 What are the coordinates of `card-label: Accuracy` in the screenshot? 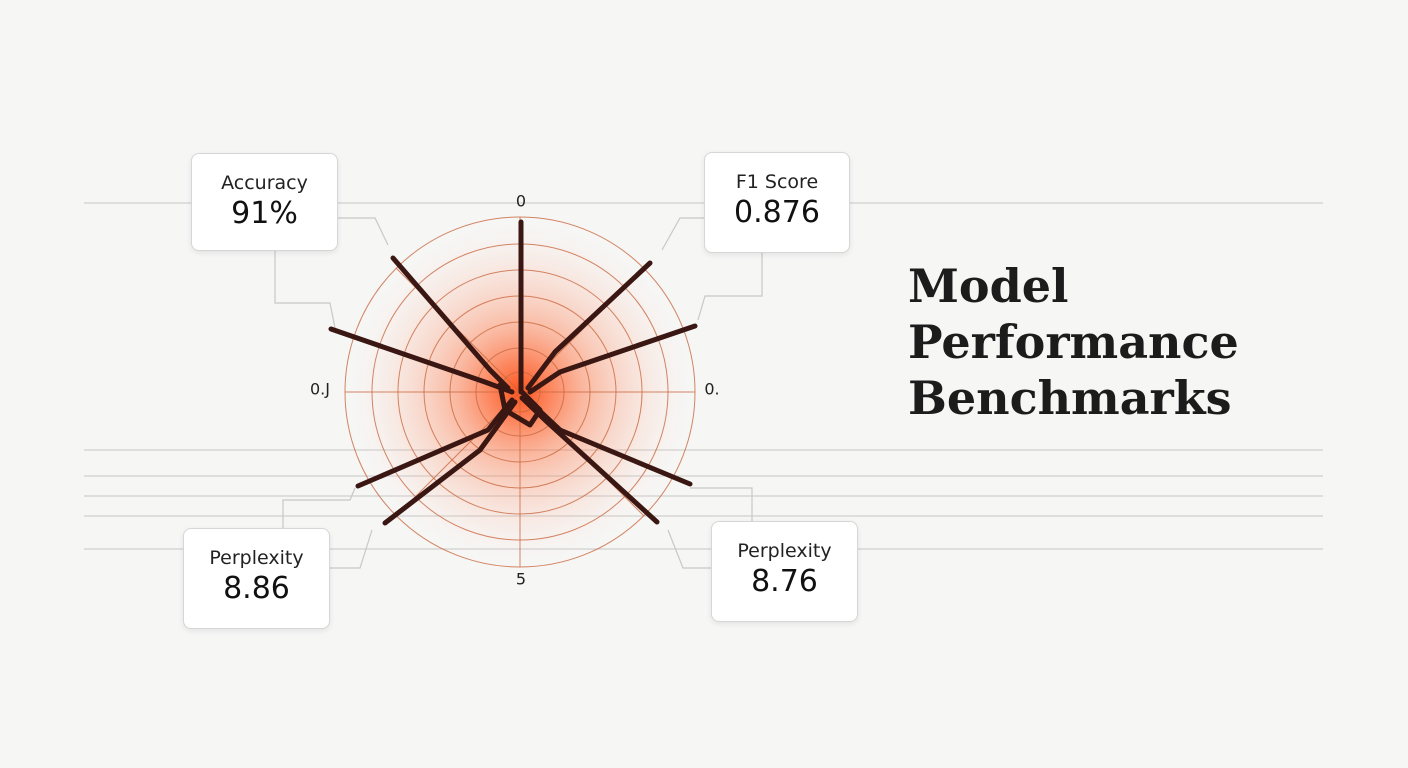 It's located at (264, 183).